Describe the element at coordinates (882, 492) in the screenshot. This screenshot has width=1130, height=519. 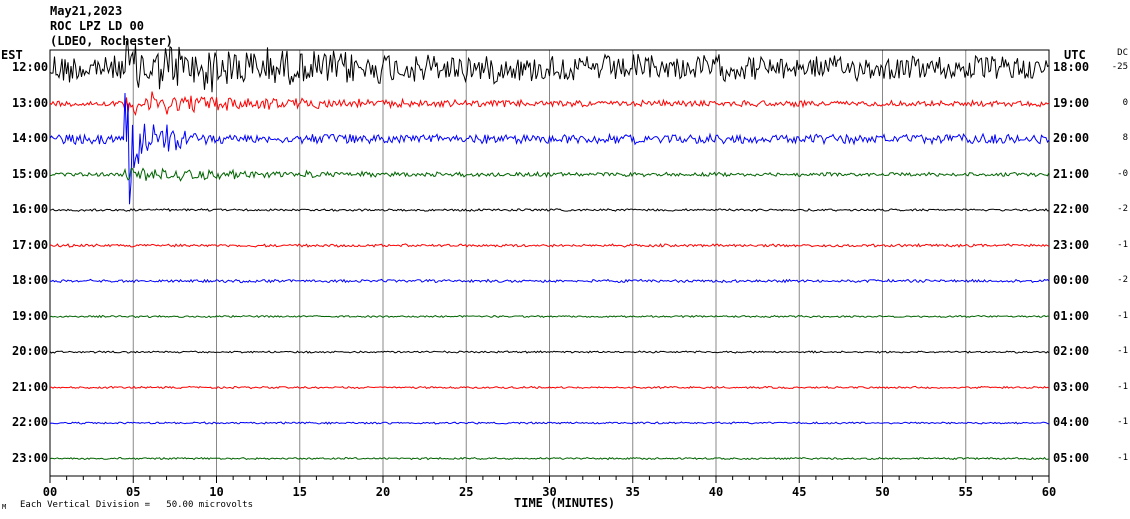
I see `x-tick-label: 50` at that location.